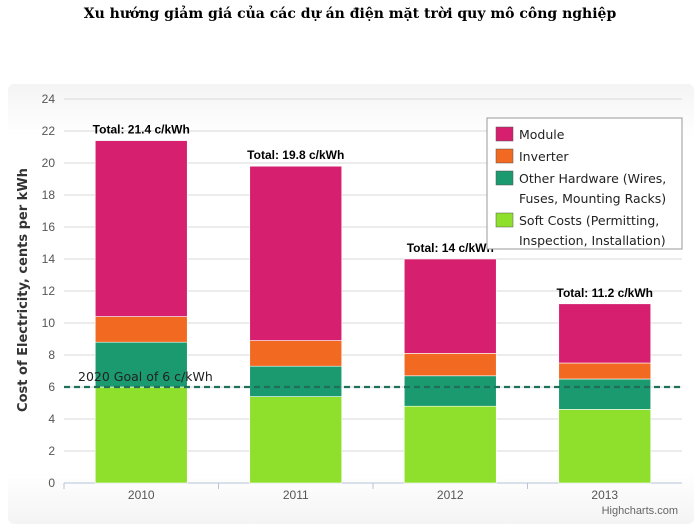 This screenshot has height=530, width=700. What do you see at coordinates (141, 495) in the screenshot?
I see `x-tick-label: 2010` at bounding box center [141, 495].